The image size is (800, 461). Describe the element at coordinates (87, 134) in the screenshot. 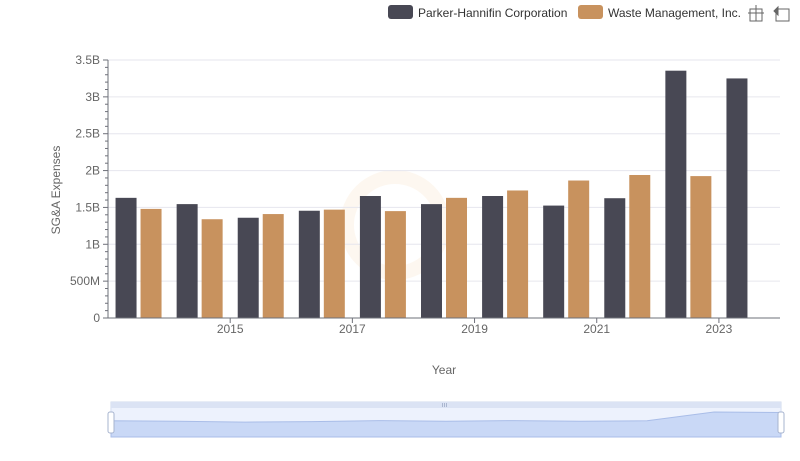

I see `y-tick-label: 2.5B` at that location.